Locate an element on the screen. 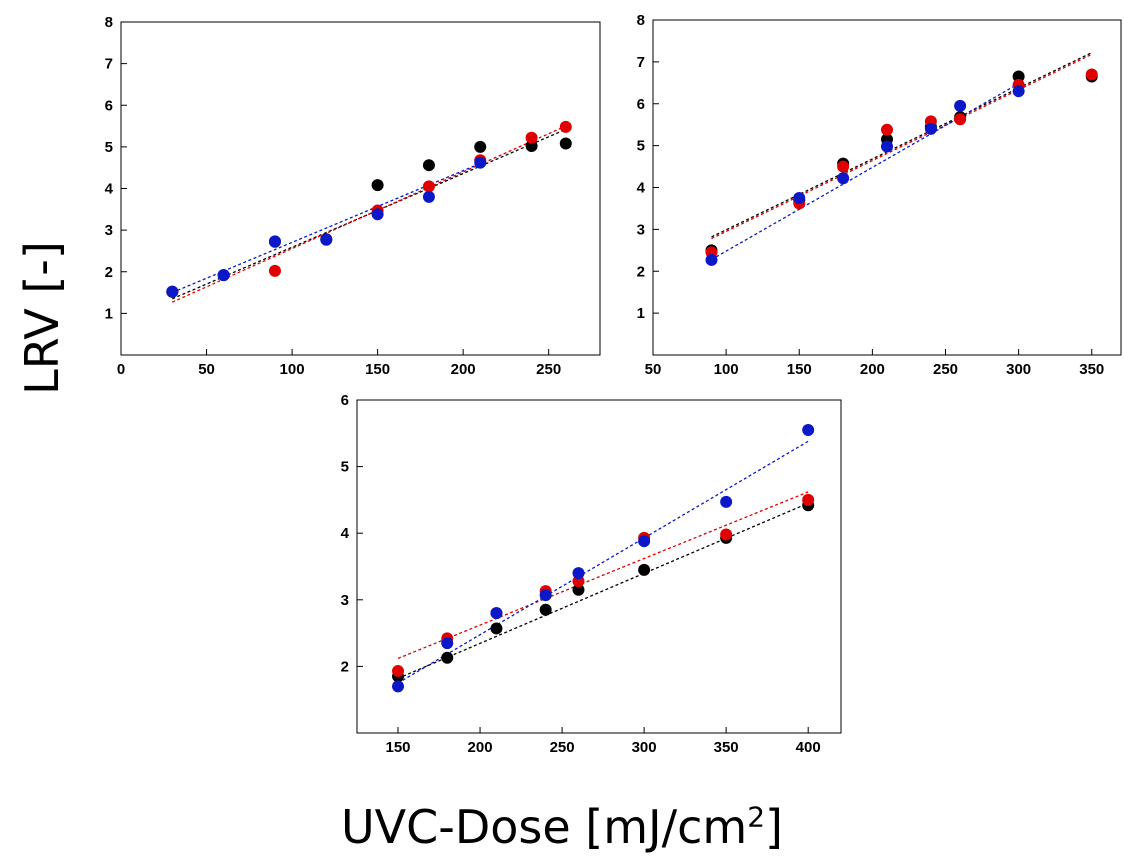 This screenshot has width=1124, height=864. x-axis-label-suffix: ] is located at coordinates (774, 827).